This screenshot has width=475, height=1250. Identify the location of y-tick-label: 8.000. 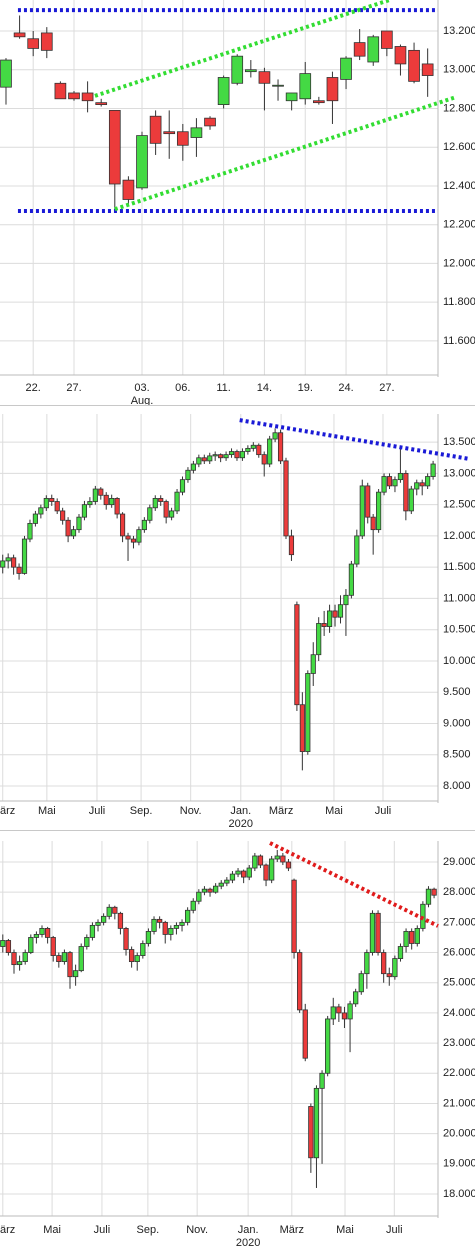
(457, 786).